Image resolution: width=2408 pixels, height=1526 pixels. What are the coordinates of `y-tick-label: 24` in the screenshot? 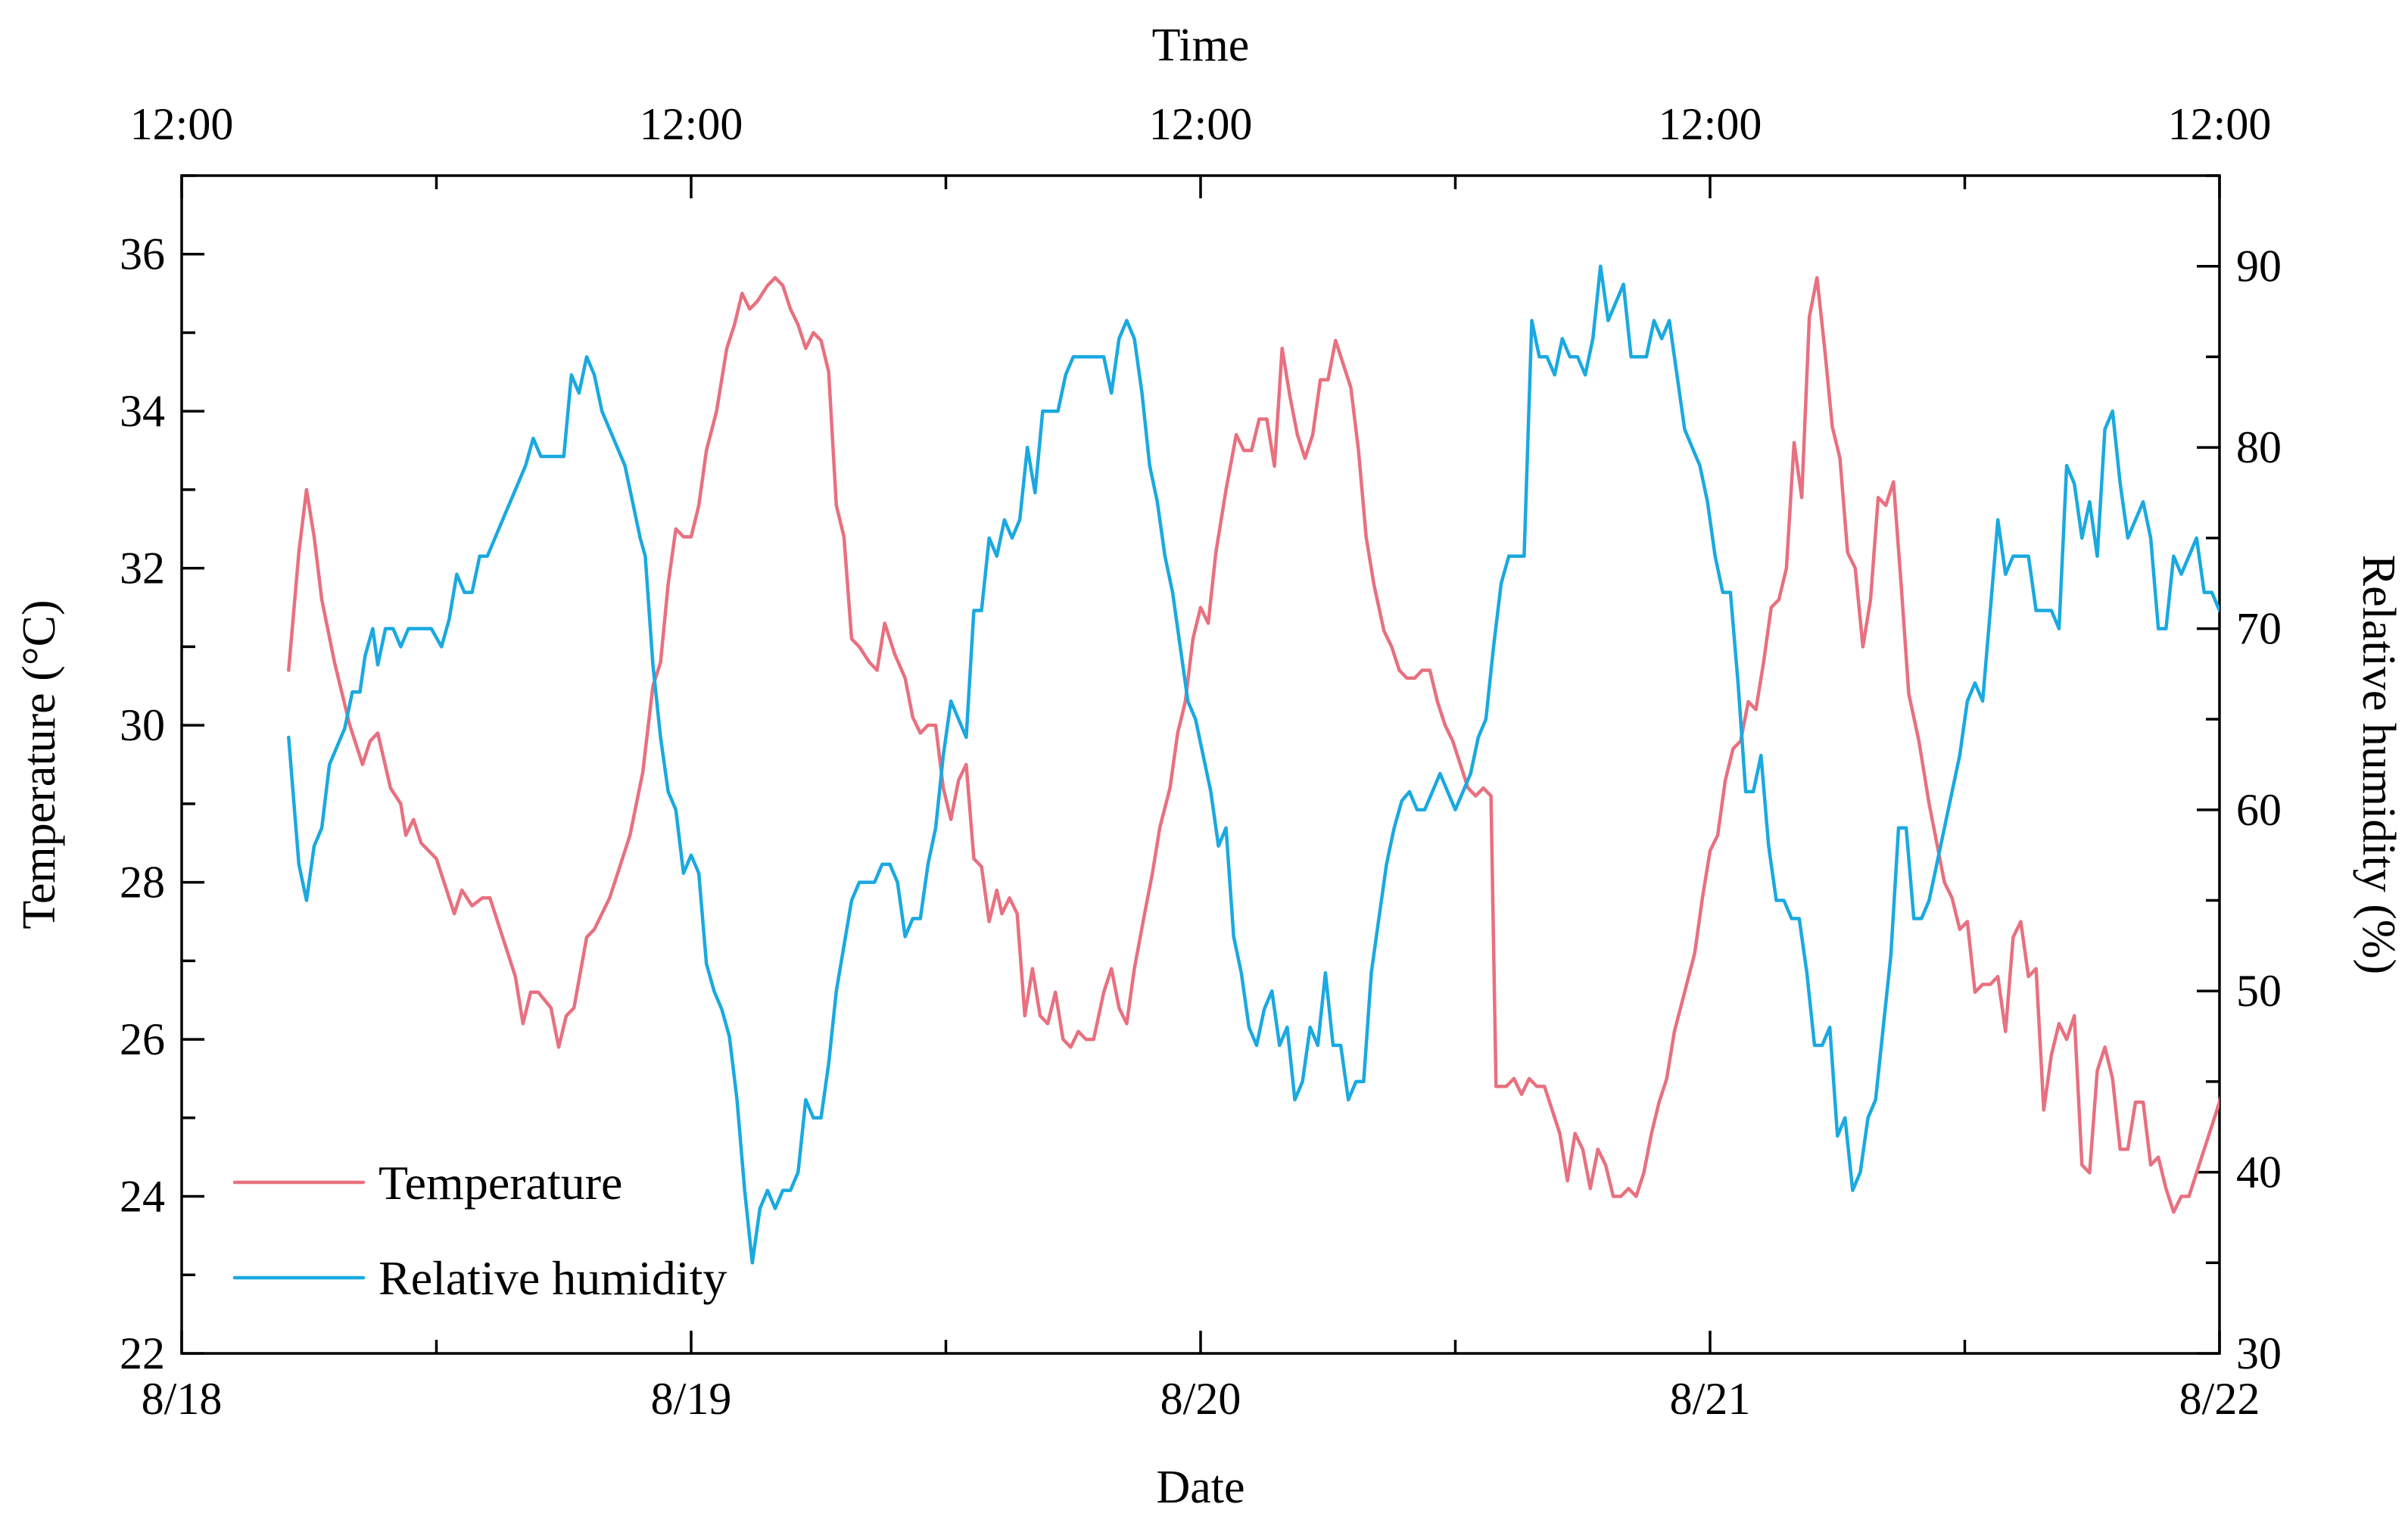 It's located at (143, 1197).